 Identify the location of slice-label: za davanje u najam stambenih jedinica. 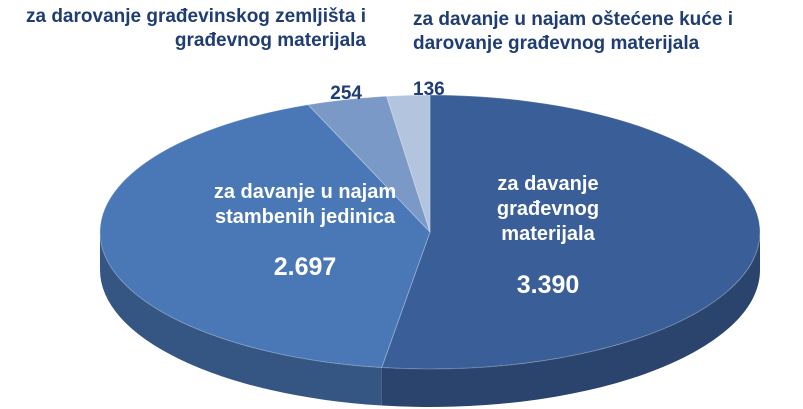
(305, 204).